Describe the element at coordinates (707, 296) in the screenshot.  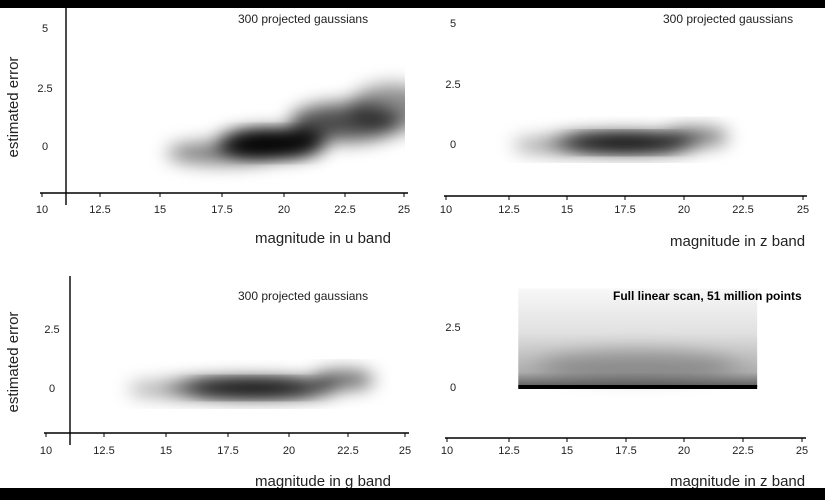
I see `panel-title: Full linear scan, 51 million points` at that location.